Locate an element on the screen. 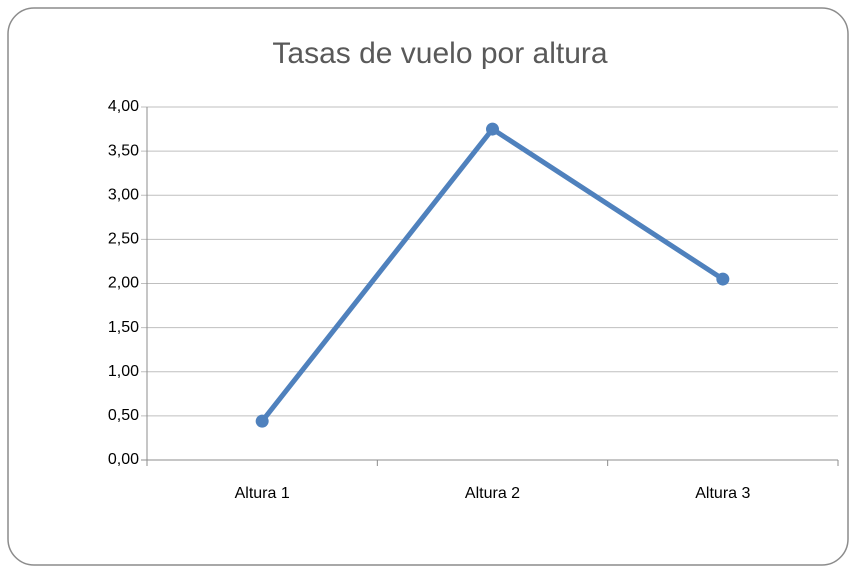  x-tick-label: Altura 2 is located at coordinates (492, 493).